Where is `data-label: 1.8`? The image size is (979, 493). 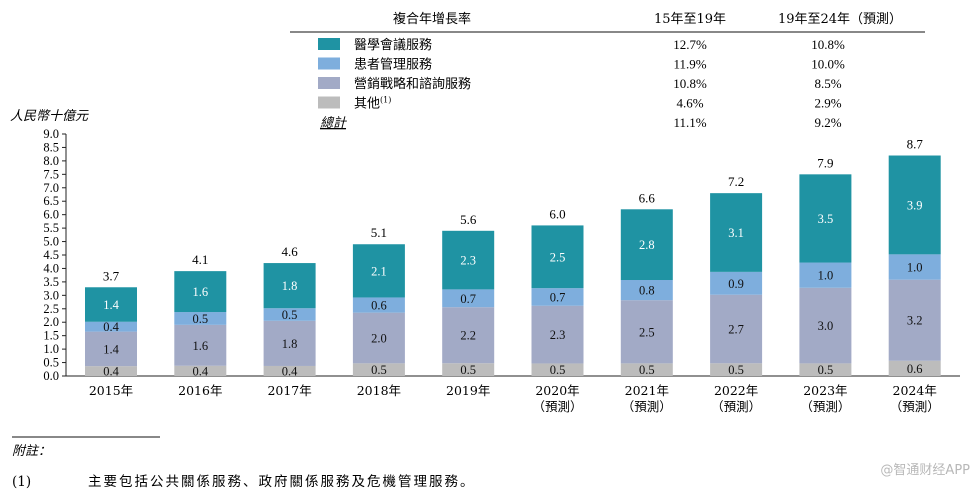 data-label: 1.8 is located at coordinates (290, 286).